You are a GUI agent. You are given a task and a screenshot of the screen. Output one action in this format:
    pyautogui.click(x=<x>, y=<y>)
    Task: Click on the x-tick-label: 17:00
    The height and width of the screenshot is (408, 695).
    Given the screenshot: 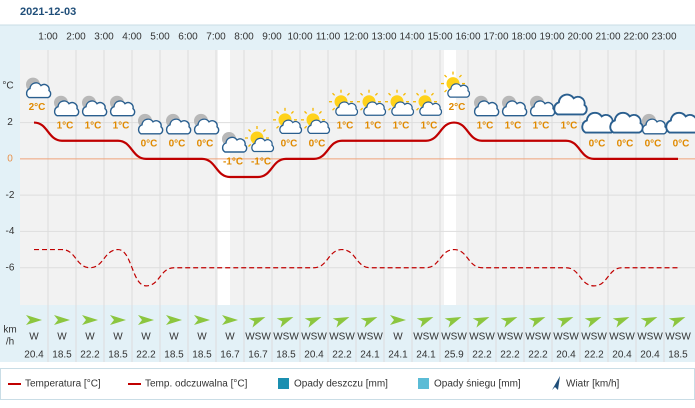 What is the action you would take?
    pyautogui.click(x=495, y=37)
    